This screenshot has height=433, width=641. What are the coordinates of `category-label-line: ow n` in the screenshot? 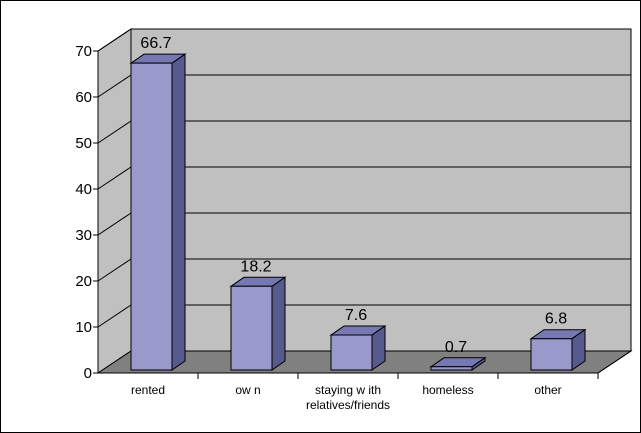 It's located at (247, 390).